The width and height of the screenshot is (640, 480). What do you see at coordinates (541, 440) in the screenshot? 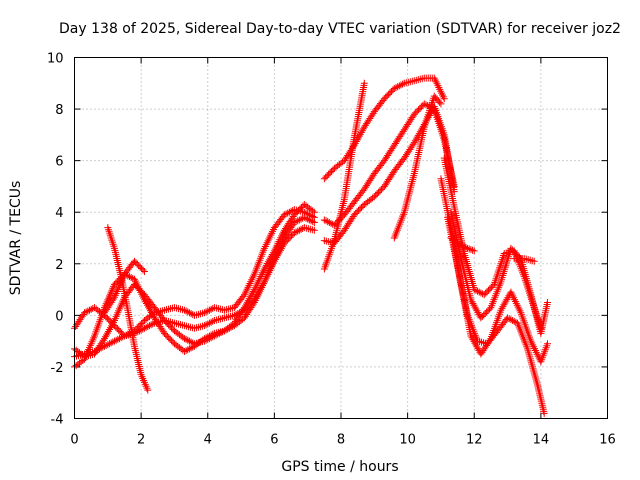
I see `x-tick-label: 14` at bounding box center [541, 440].